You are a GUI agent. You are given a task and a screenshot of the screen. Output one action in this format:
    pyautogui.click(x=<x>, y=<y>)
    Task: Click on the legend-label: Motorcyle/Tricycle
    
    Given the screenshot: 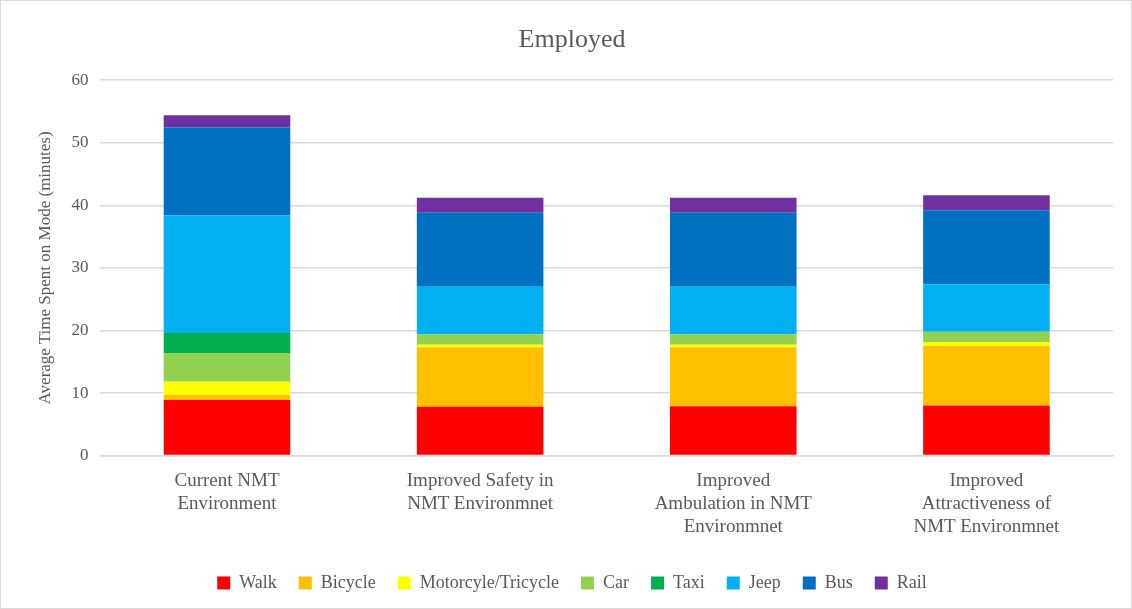 What is the action you would take?
    pyautogui.click(x=489, y=581)
    